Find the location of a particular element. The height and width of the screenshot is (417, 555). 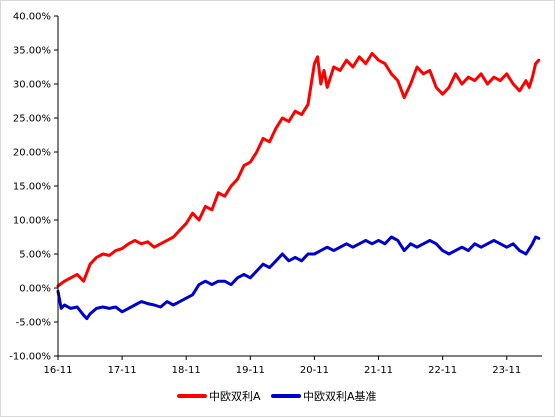

x-tick-label: 19-11 is located at coordinates (250, 370).